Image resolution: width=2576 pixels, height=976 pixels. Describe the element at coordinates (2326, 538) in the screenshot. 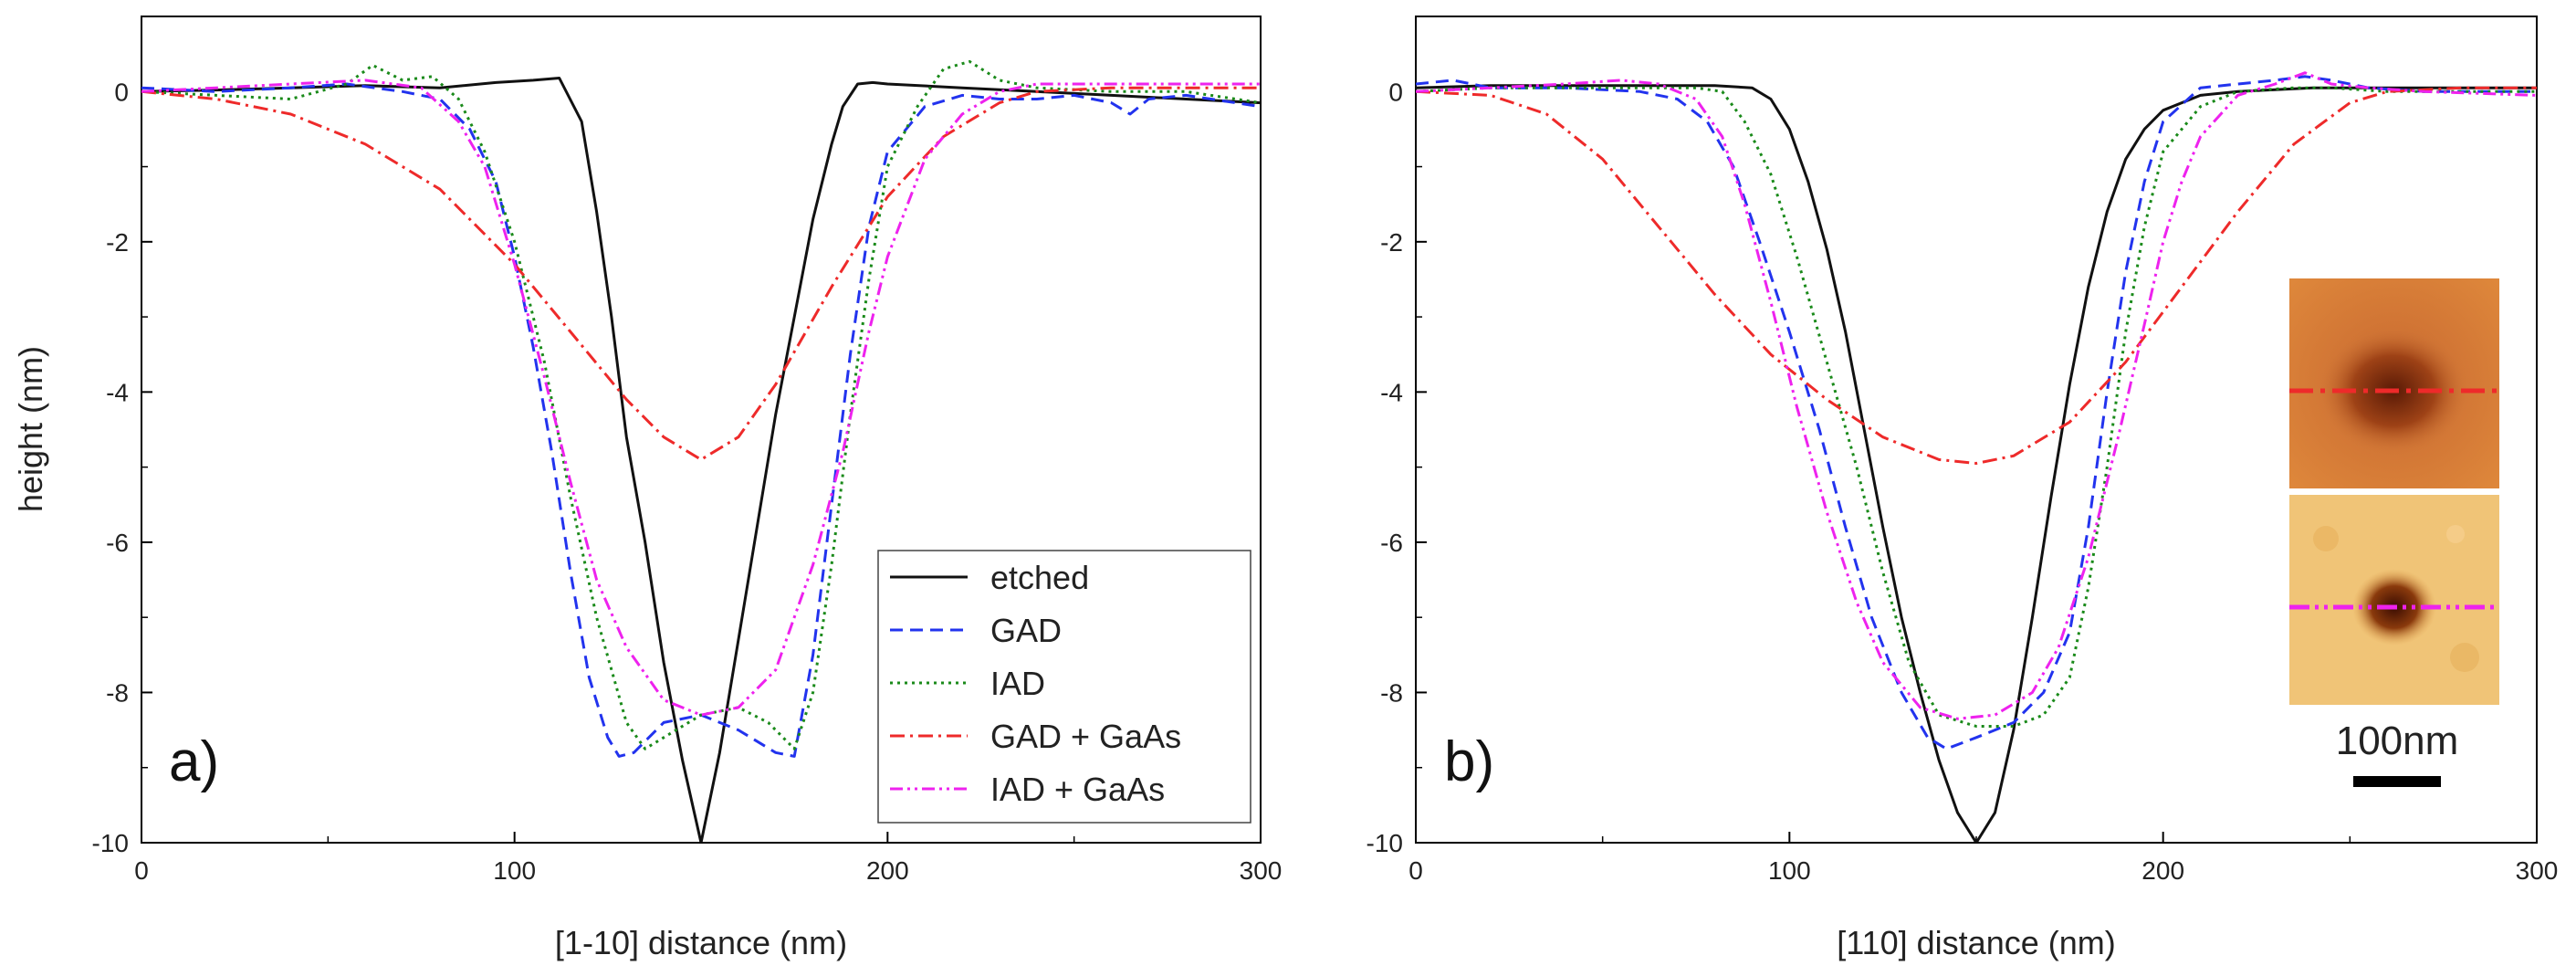

I see `afm-bottom-texture` at that location.